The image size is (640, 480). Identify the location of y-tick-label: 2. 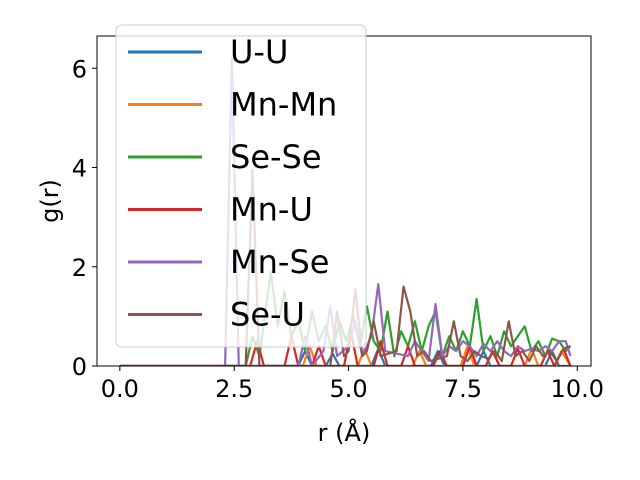
(79, 268).